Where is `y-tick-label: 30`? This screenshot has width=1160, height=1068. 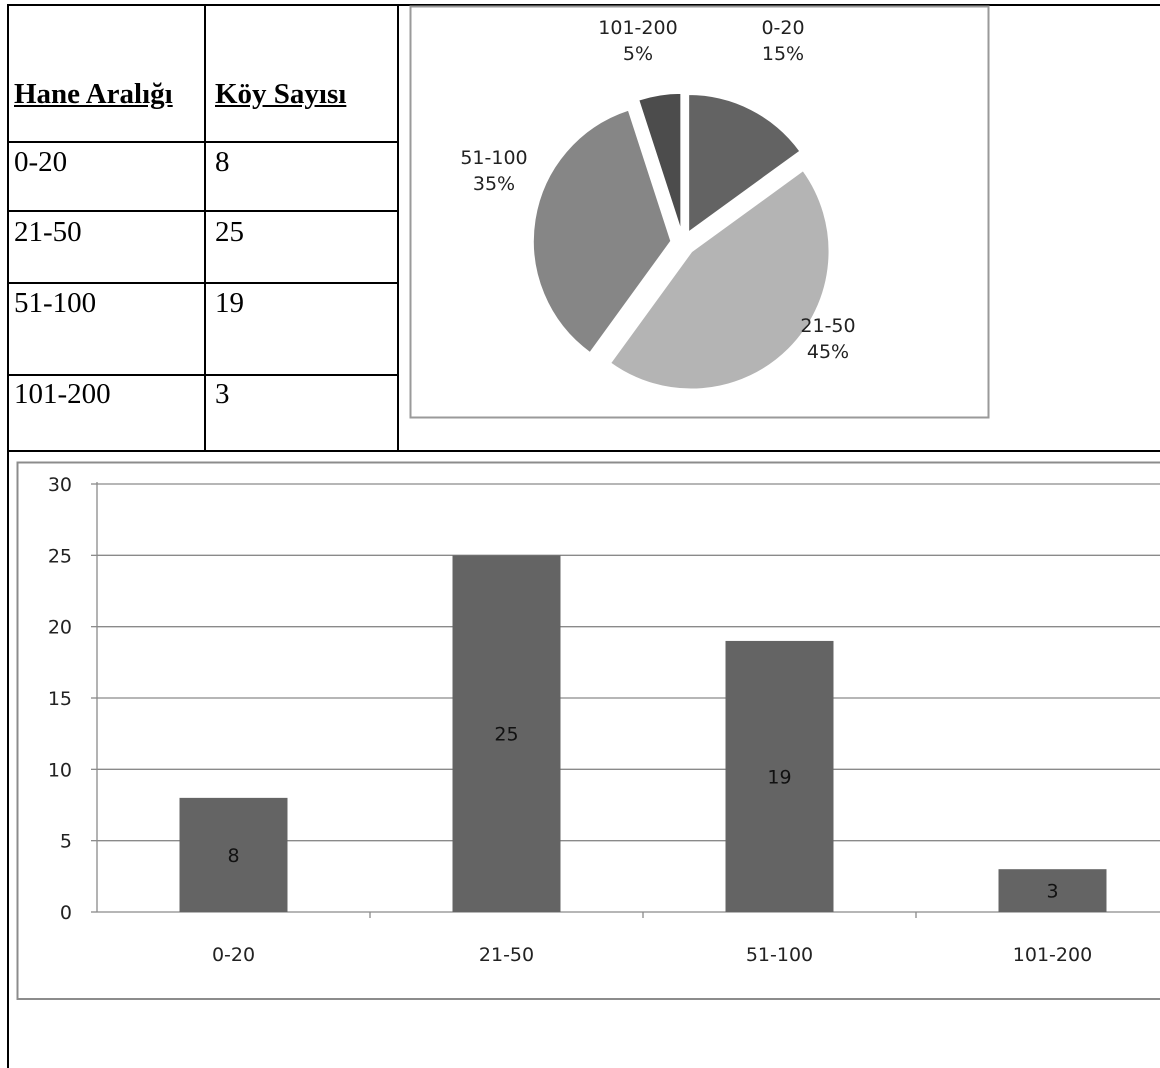
y-tick-label: 30 is located at coordinates (60, 485).